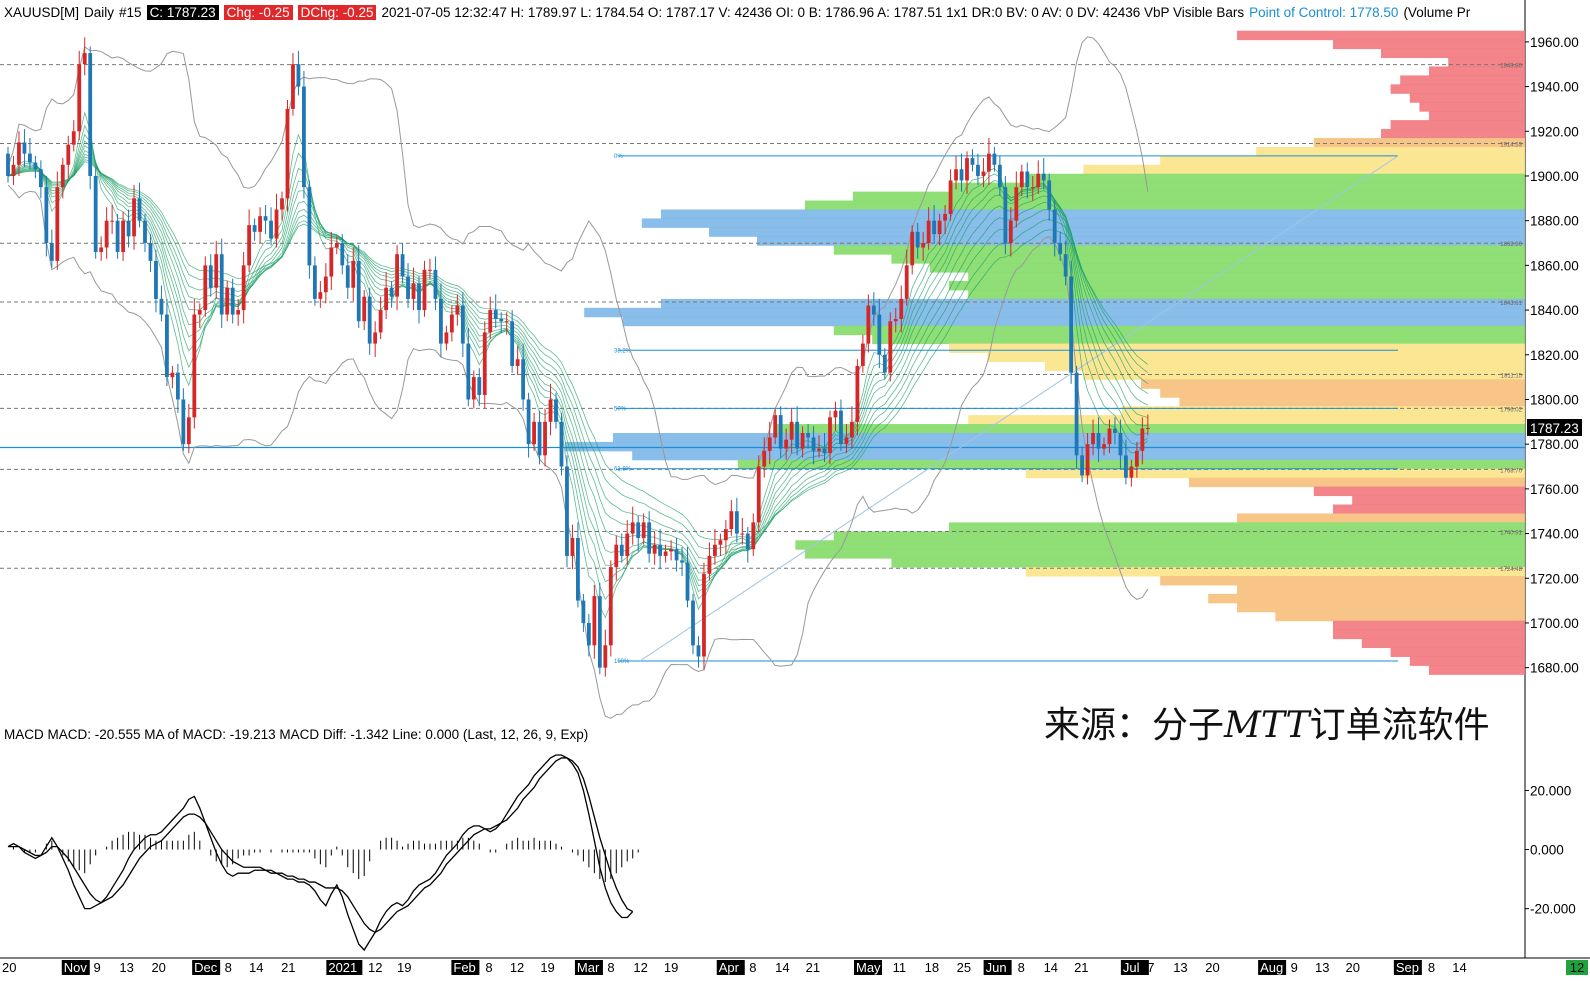 The image size is (1590, 981). I want to click on month-label: Apr, so click(729, 967).